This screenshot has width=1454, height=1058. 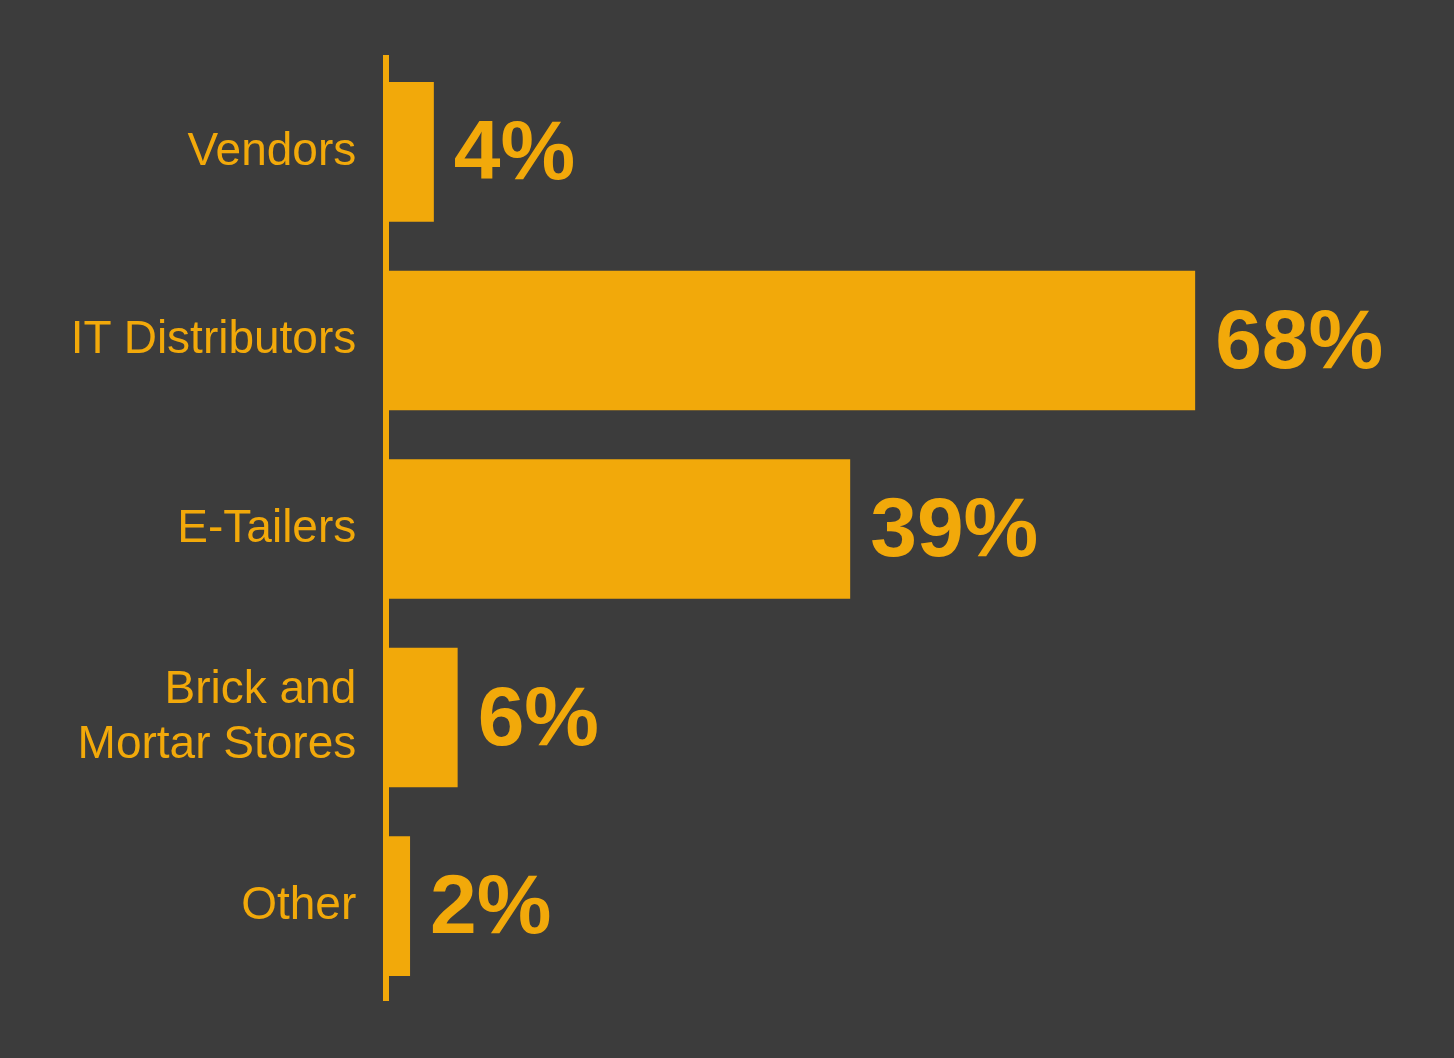 I want to click on data-label: 4%, so click(x=514, y=150).